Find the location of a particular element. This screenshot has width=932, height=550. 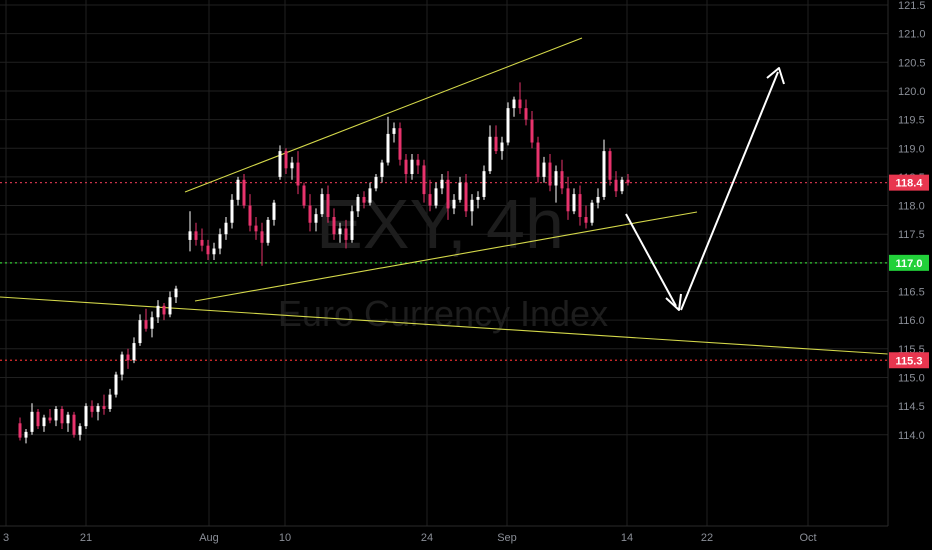

y-tick-label: 114.5 is located at coordinates (911, 407).